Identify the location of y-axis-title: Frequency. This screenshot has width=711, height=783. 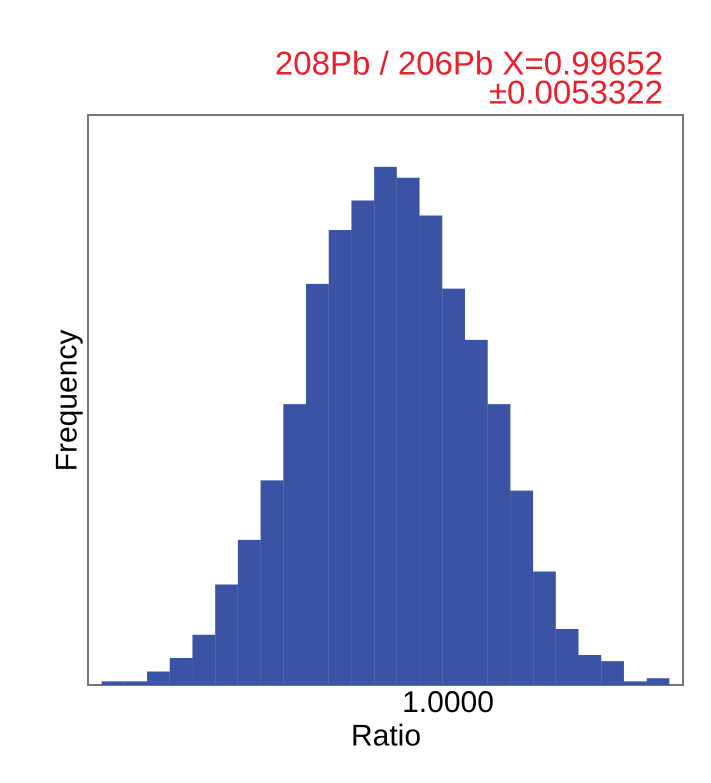
(67, 401).